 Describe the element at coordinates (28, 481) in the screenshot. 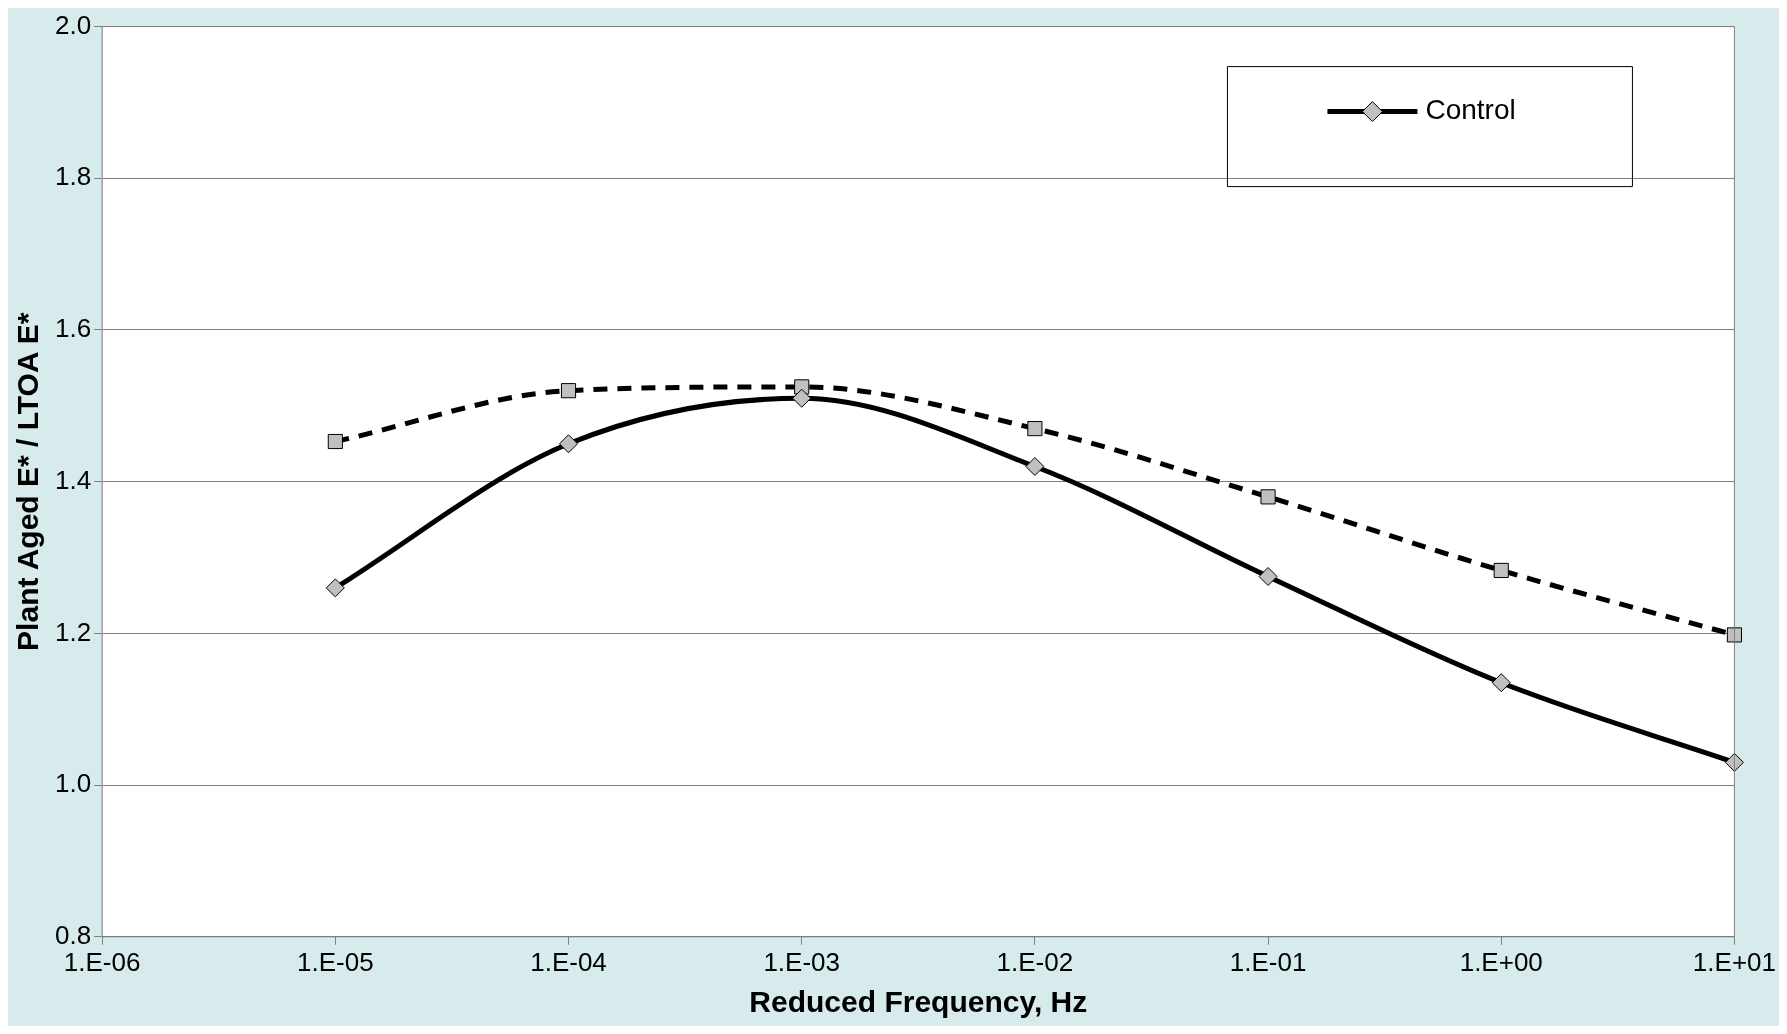

I see `y-axis-title: Plant Aged E* / LTOA E*` at that location.